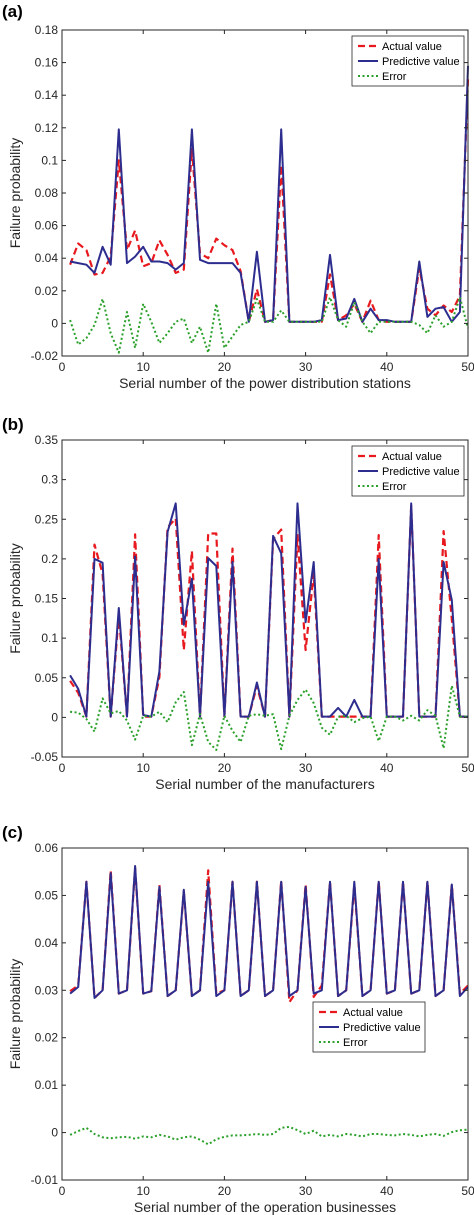  Describe the element at coordinates (47, 599) in the screenshot. I see `y-tick-label: 0.15` at that location.